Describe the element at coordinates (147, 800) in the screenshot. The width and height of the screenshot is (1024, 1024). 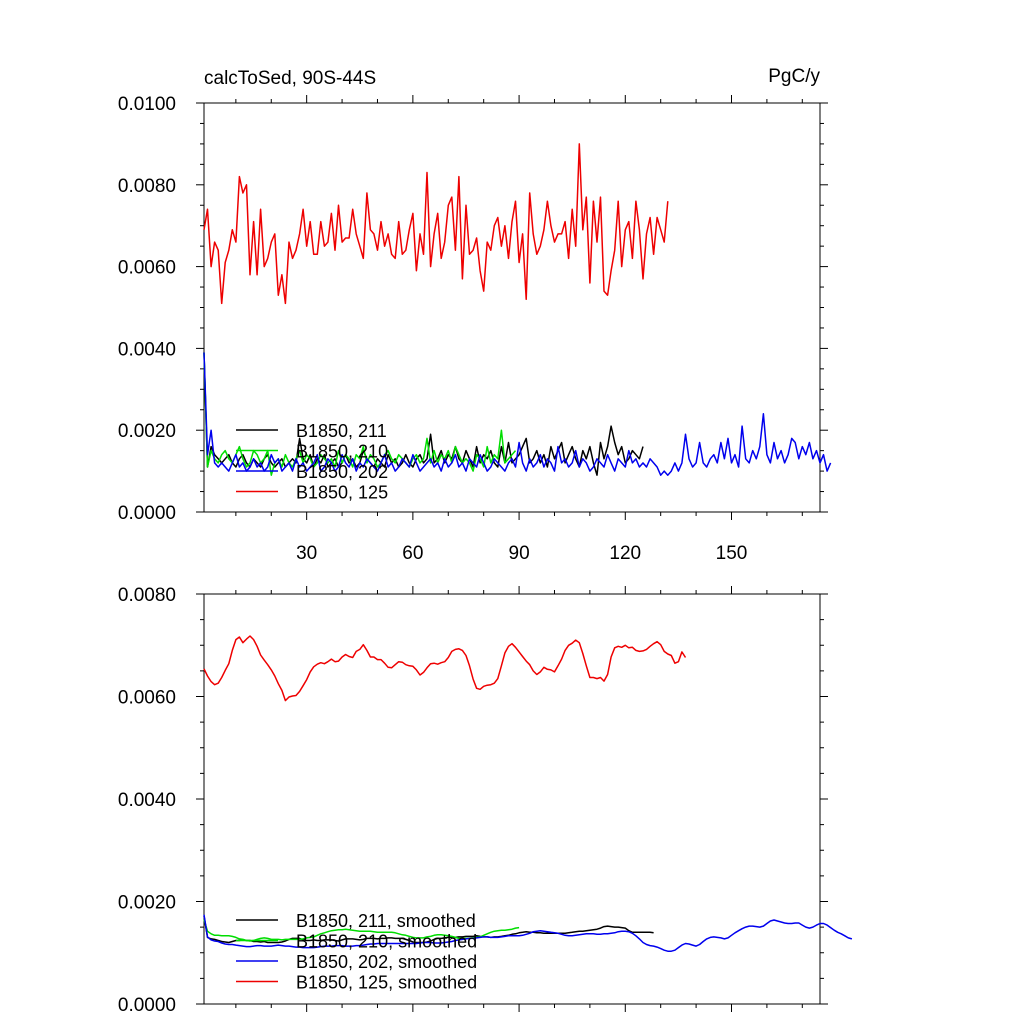
I see `bottom-y-tick-label: 0.0040` at that location.